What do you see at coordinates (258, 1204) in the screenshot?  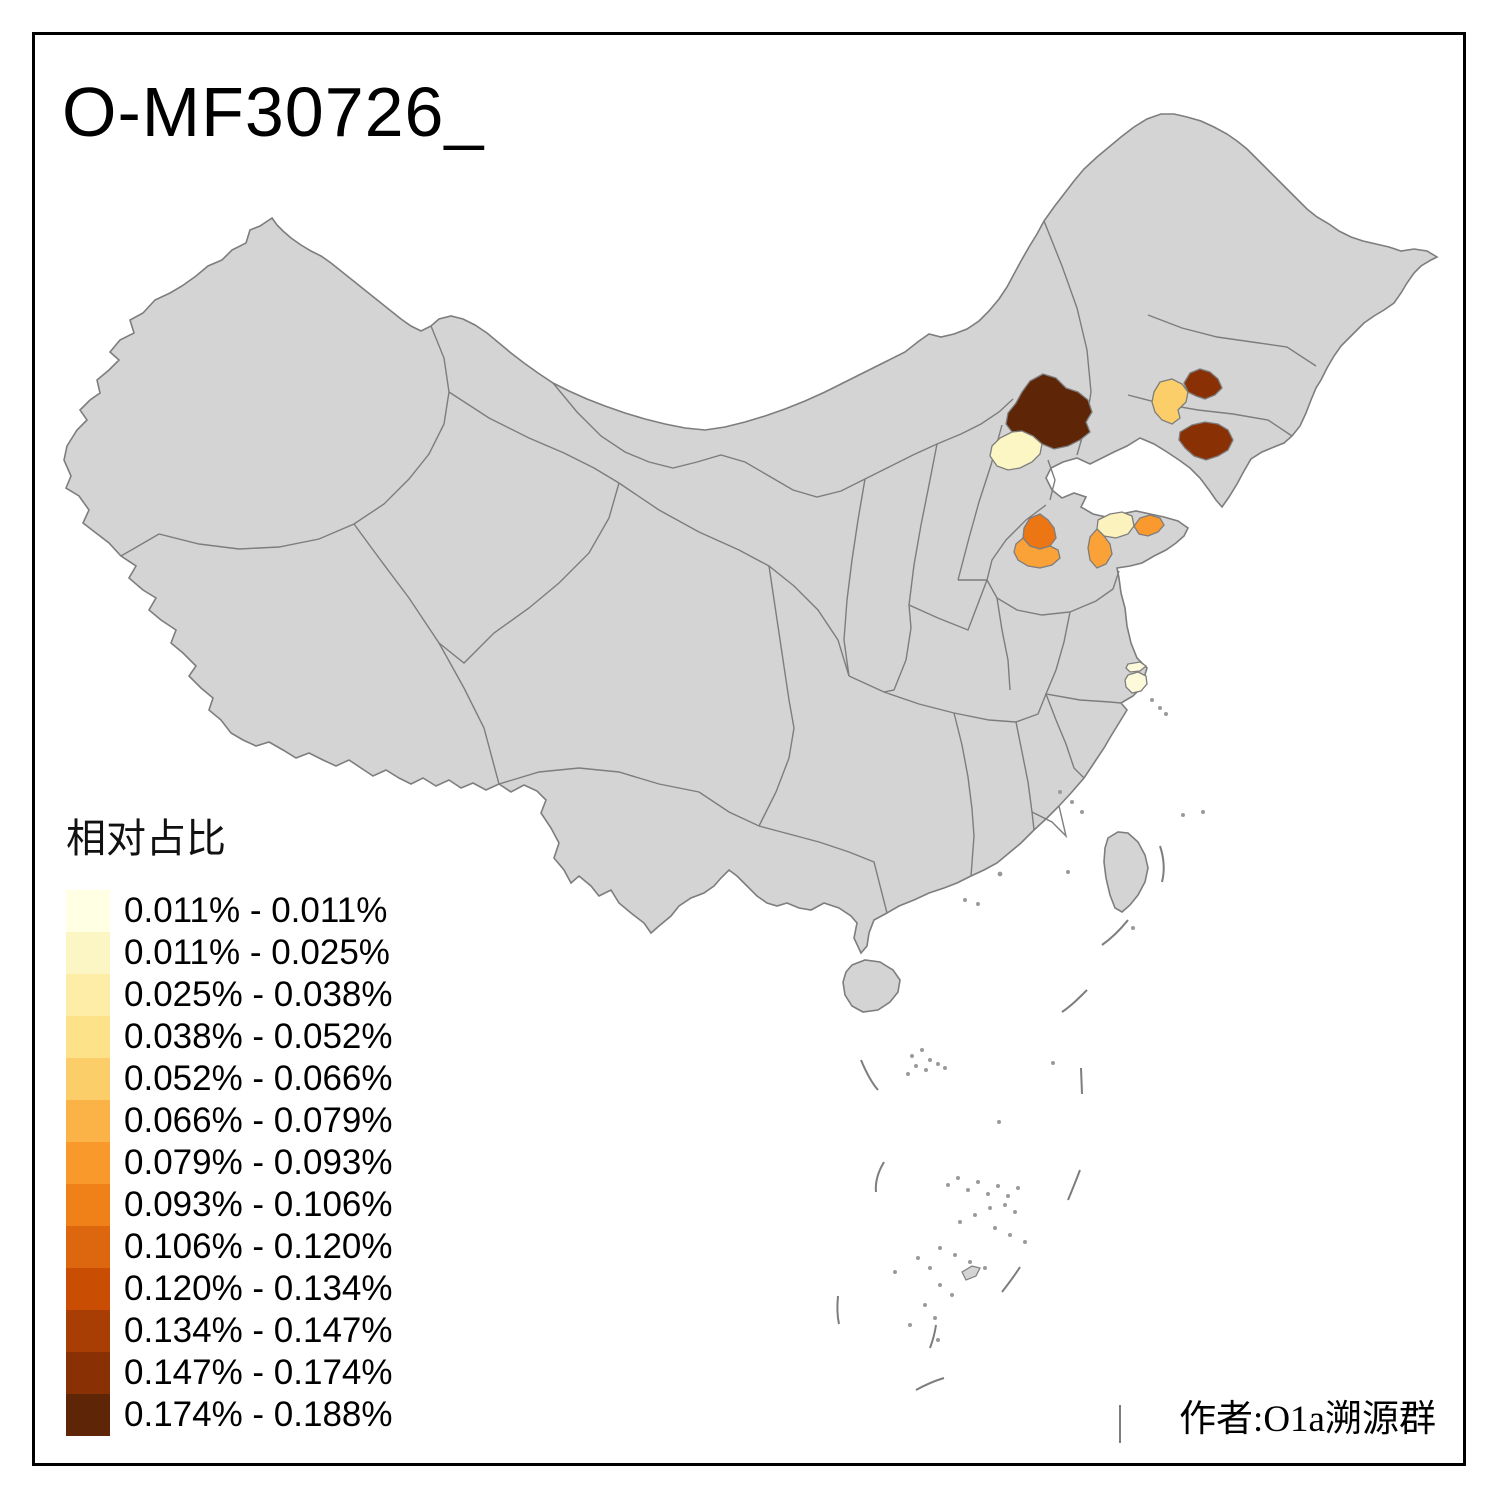 I see `legend-label: 0.093% - 0.106%` at bounding box center [258, 1204].